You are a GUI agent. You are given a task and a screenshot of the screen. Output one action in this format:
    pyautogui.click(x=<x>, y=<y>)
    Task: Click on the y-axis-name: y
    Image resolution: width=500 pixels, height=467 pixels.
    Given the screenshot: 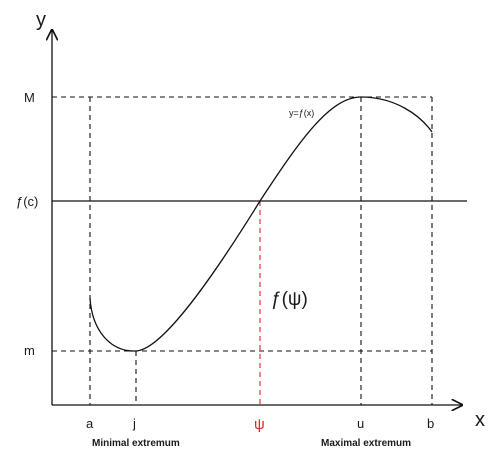 What is the action you would take?
    pyautogui.click(x=41, y=20)
    